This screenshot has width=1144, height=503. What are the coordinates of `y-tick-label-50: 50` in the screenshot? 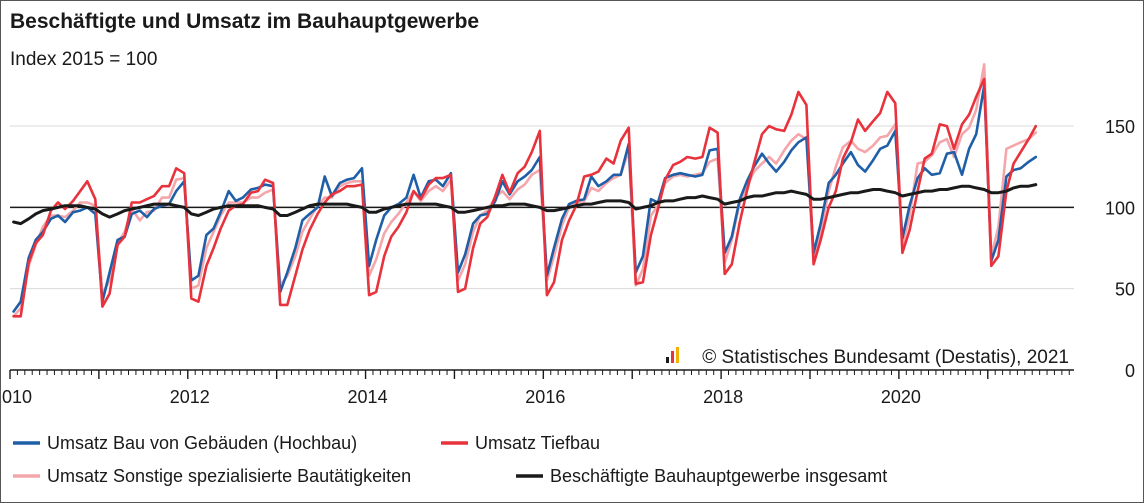 It's located at (1125, 290).